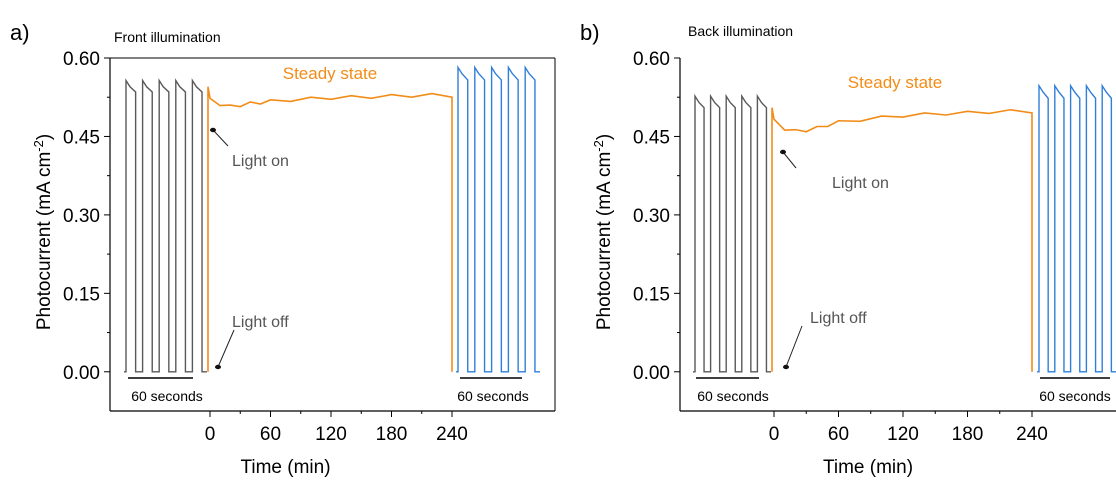 The image size is (1116, 488). I want to click on panel-label: a), so click(20, 32).